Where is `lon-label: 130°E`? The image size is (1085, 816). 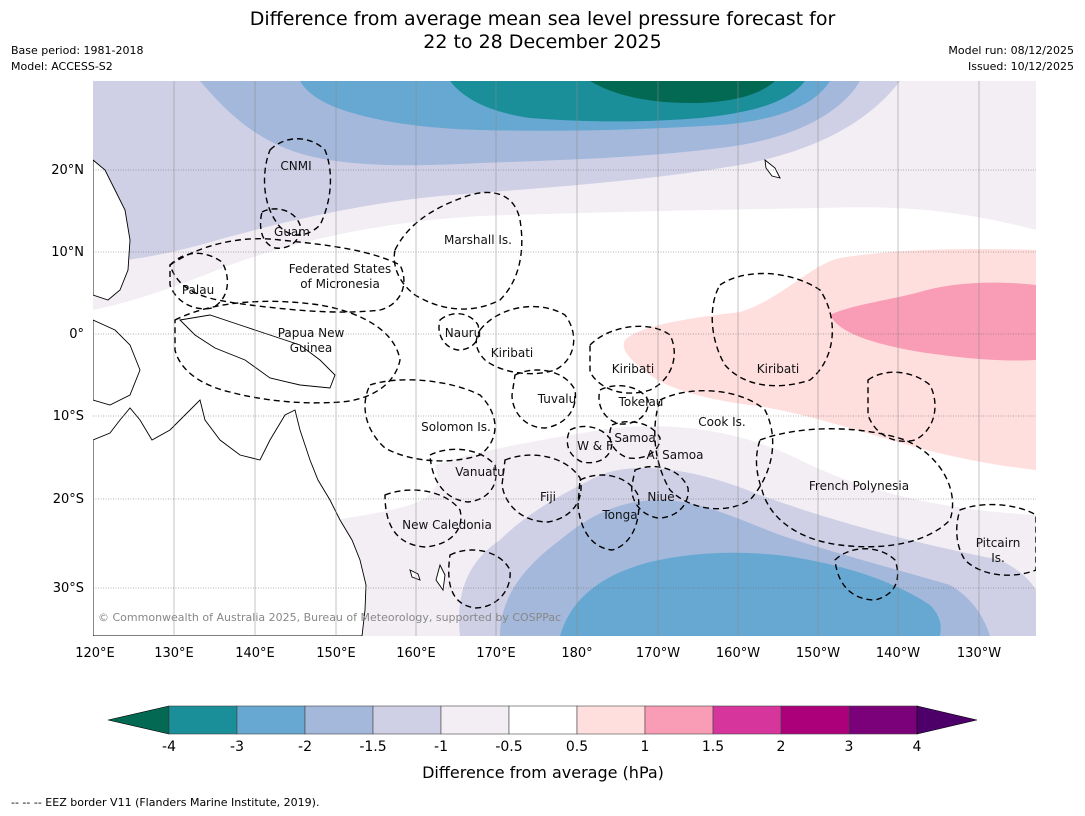
lon-label: 130°E is located at coordinates (174, 653).